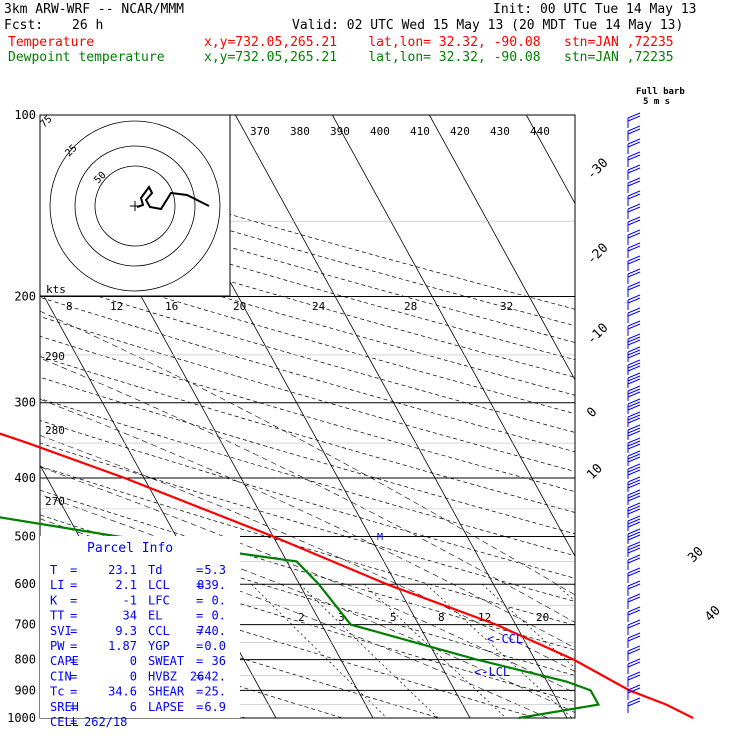 The width and height of the screenshot is (740, 740). I want to click on parcel-field-value: -1, so click(130, 600).